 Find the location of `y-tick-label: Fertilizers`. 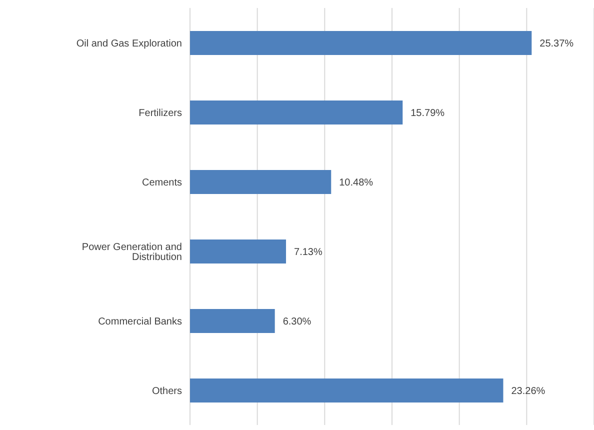

y-tick-label: Fertilizers is located at coordinates (160, 113).